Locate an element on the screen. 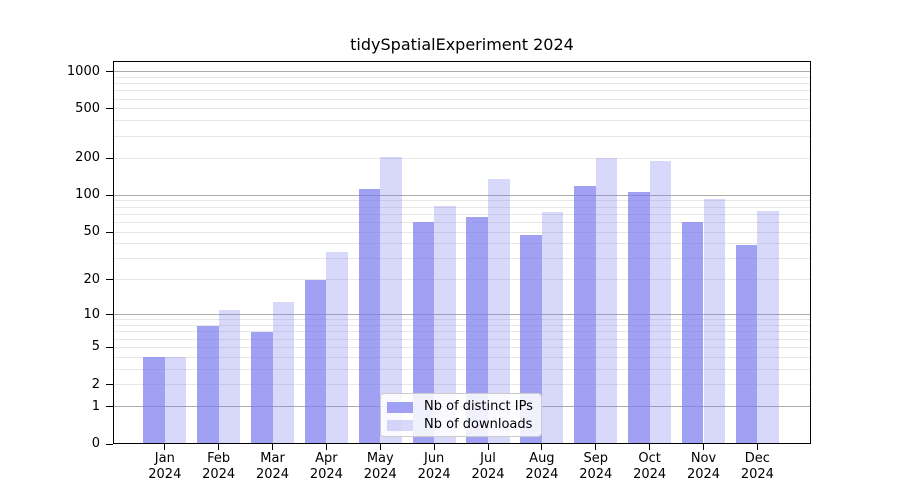 The height and width of the screenshot is (500, 900). legend-label-downloads: Nb of downloads is located at coordinates (478, 424).